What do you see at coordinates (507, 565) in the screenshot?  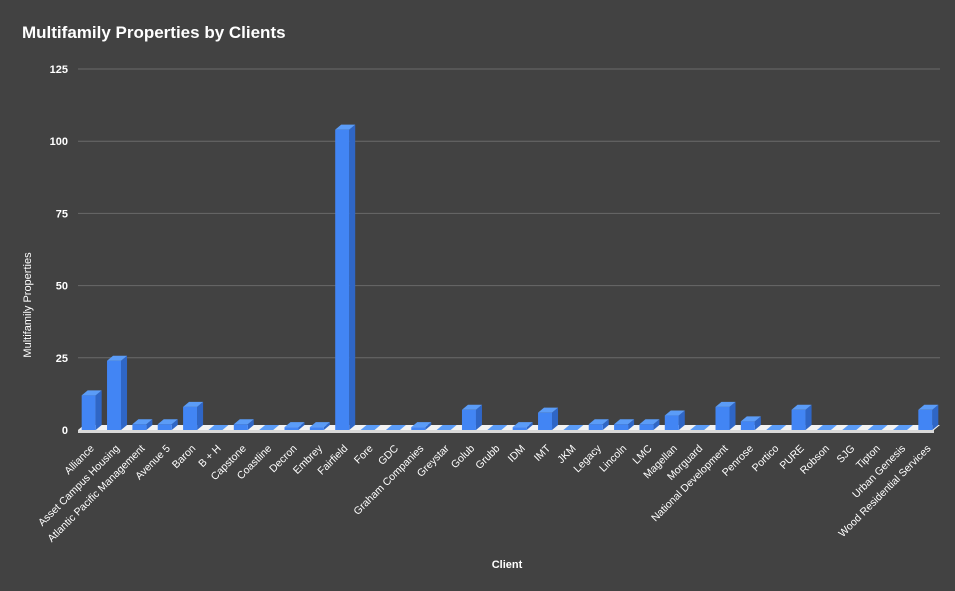 I see `x-axis-title: Client` at bounding box center [507, 565].